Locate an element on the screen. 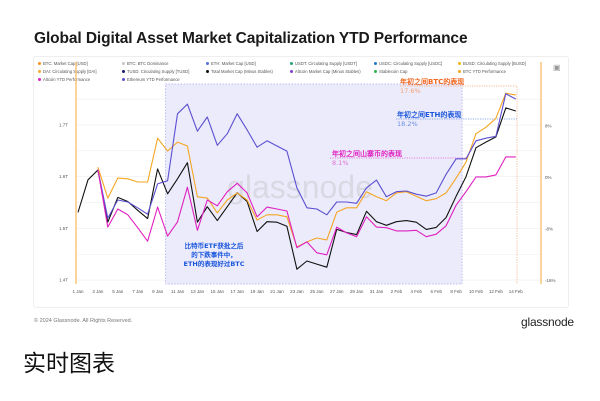  legend-item: BTC YTD Performance is located at coordinates (482, 71).